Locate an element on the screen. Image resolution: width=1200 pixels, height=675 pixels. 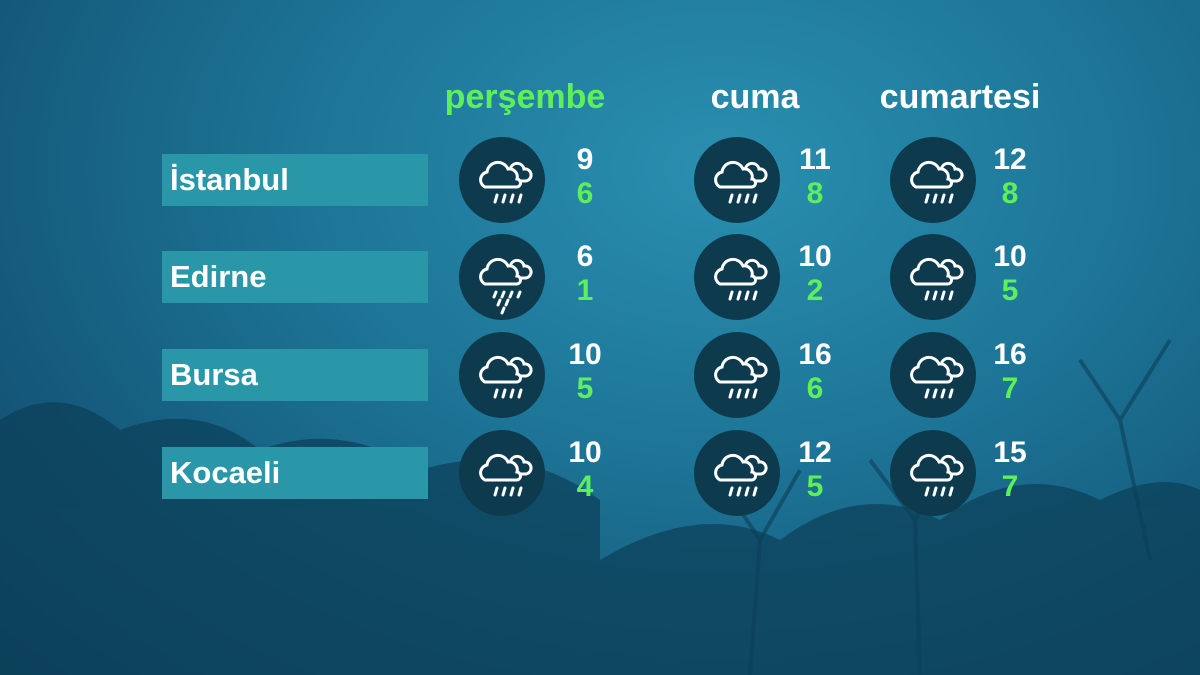
city-label: İstanbul is located at coordinates (295, 180).